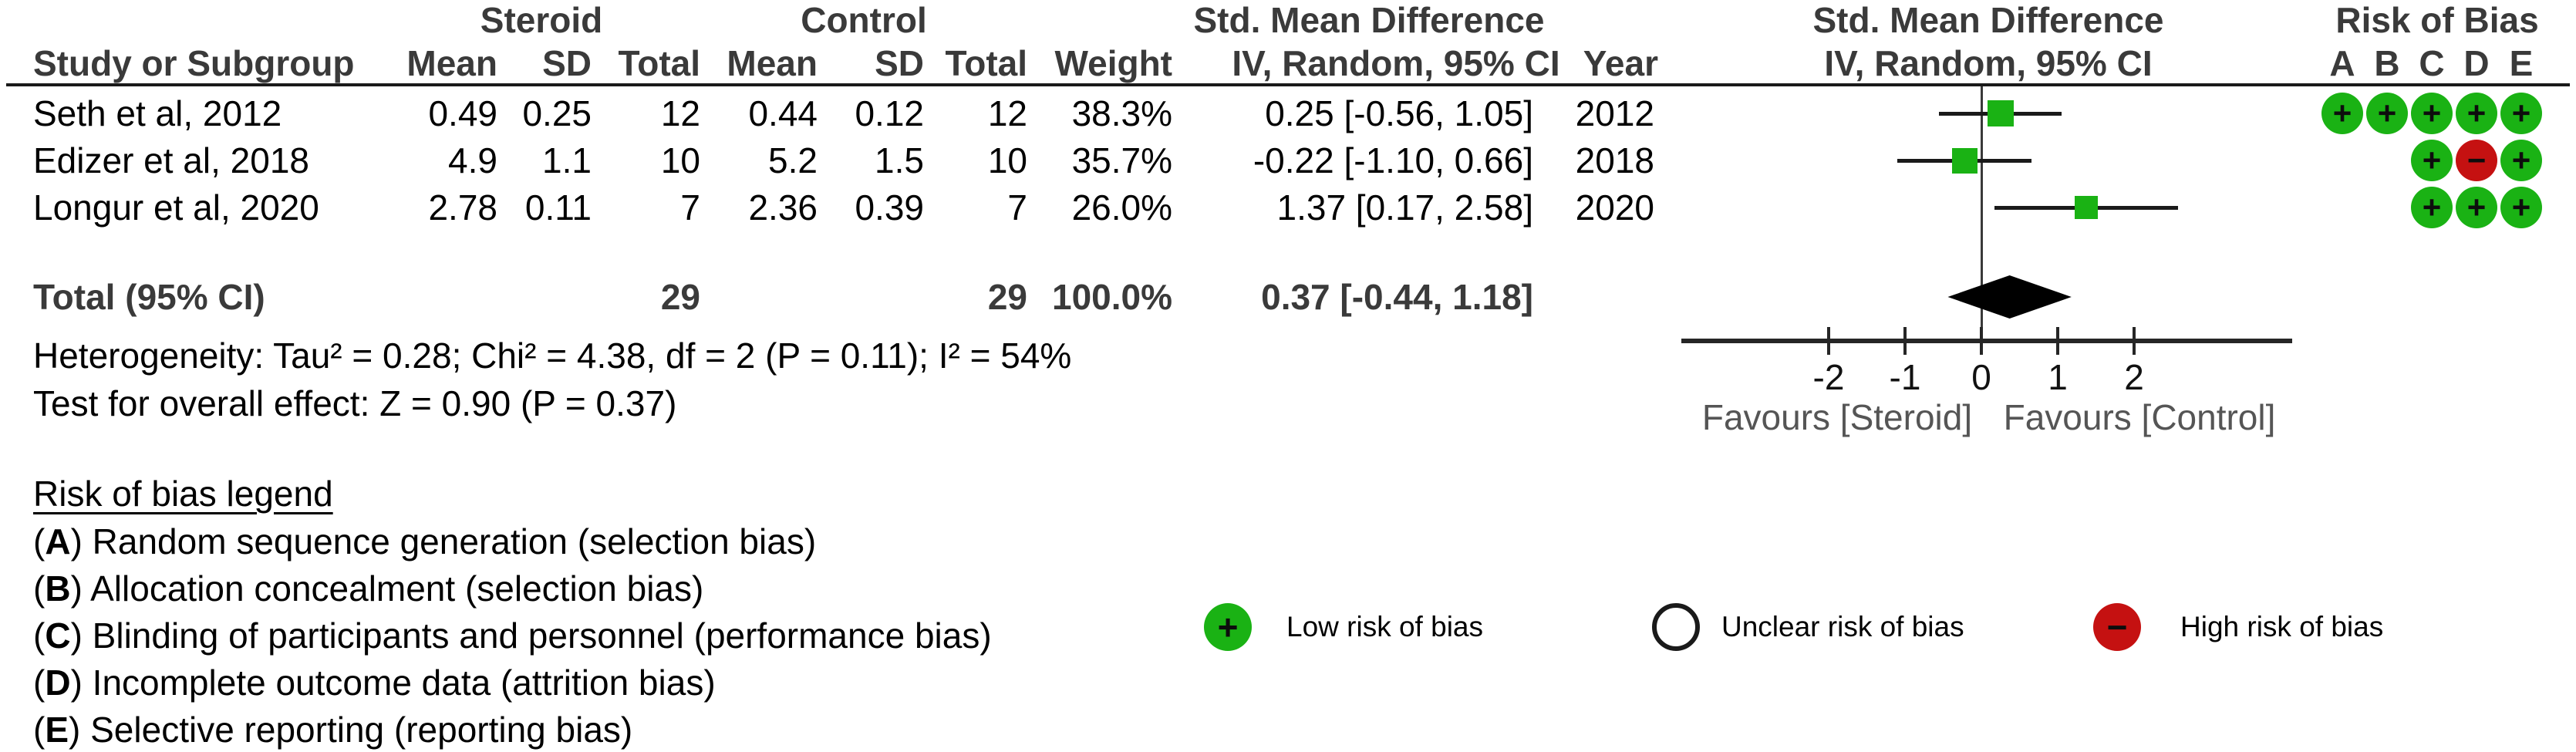 The width and height of the screenshot is (2576, 752). What do you see at coordinates (1121, 207) in the screenshot?
I see `weight-cell: 26.0%` at bounding box center [1121, 207].